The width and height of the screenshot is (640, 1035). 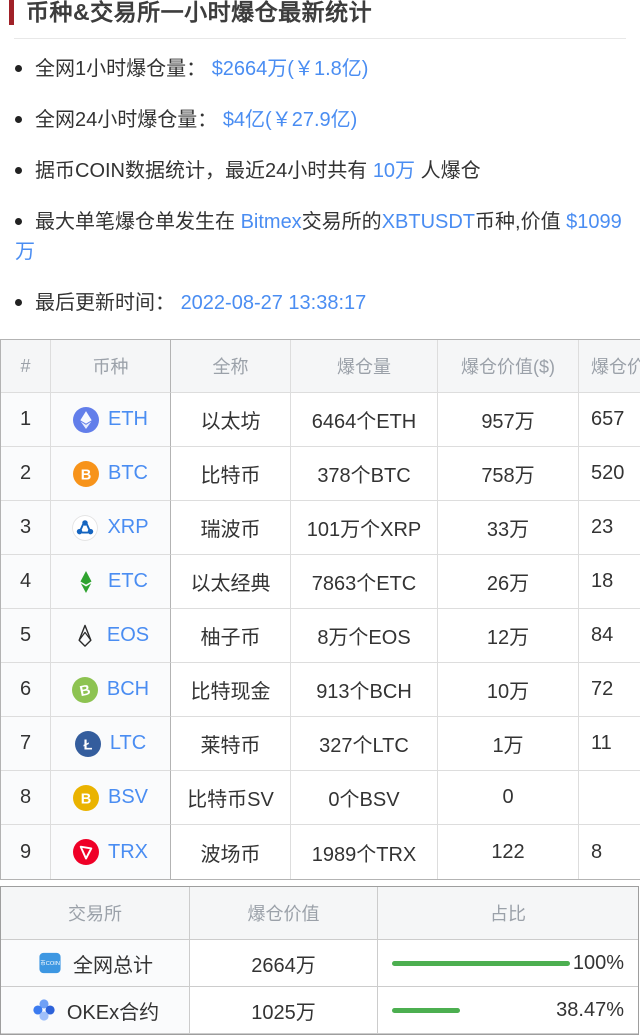 What do you see at coordinates (609, 636) in the screenshot?
I see `value-cny-cell: 84` at bounding box center [609, 636].